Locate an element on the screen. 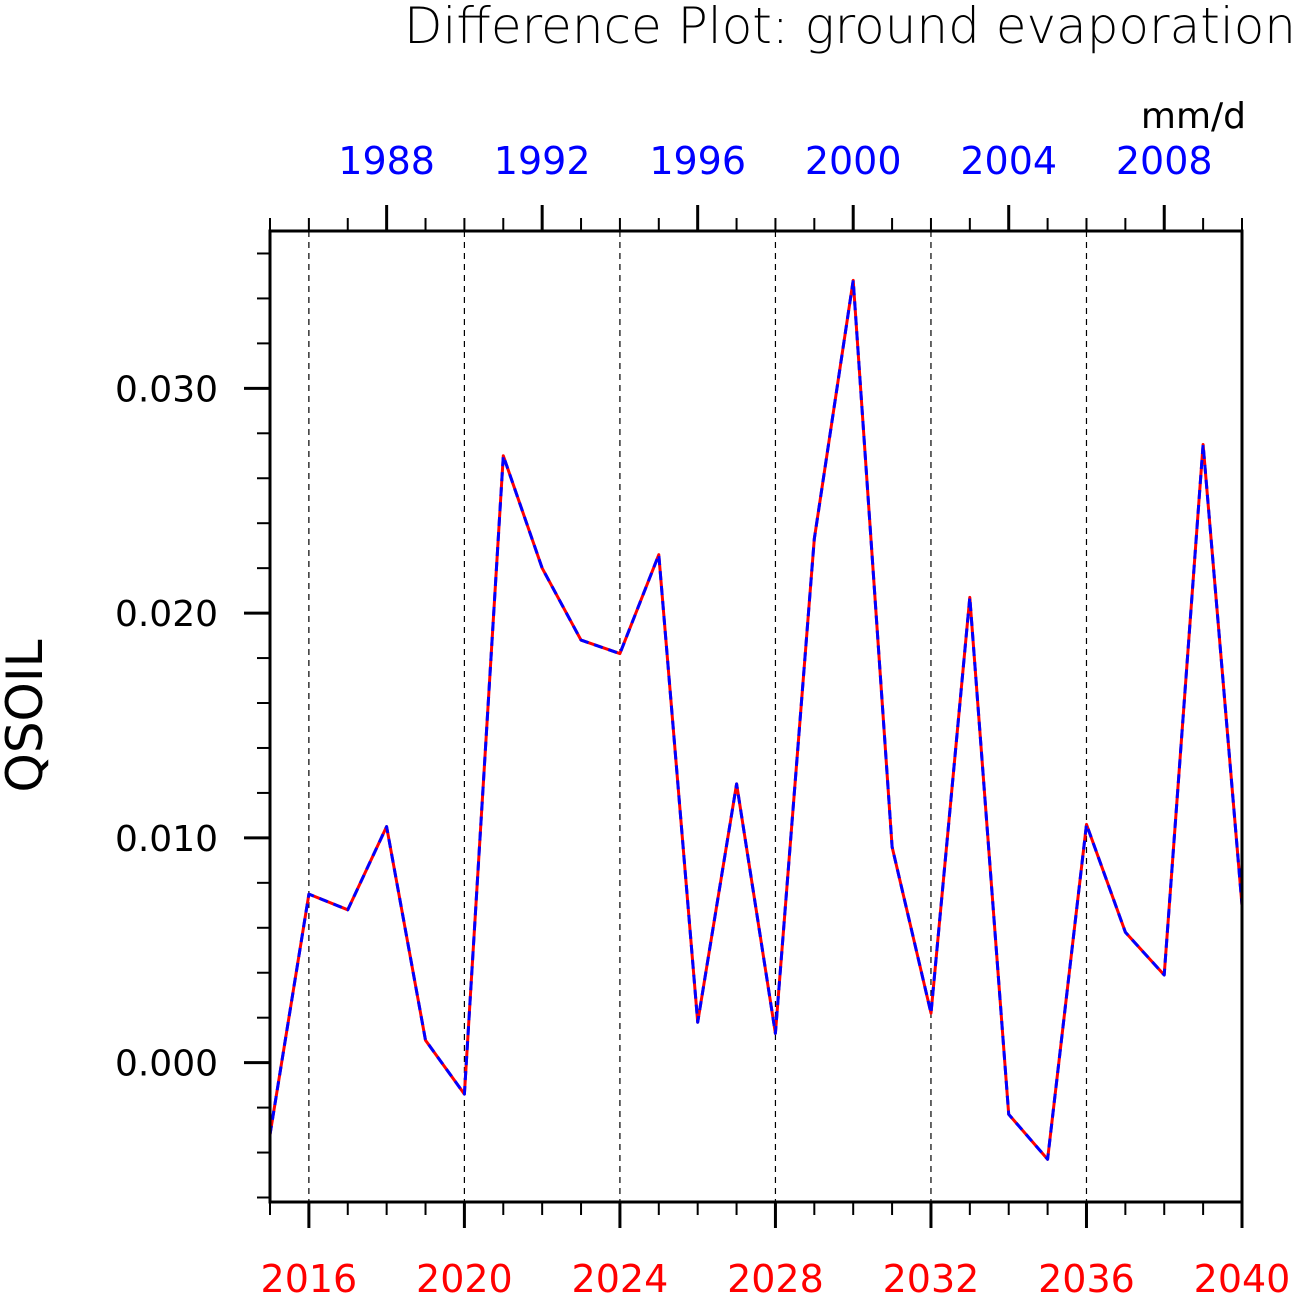  bottom-tick-label: 2020 is located at coordinates (464, 1275).